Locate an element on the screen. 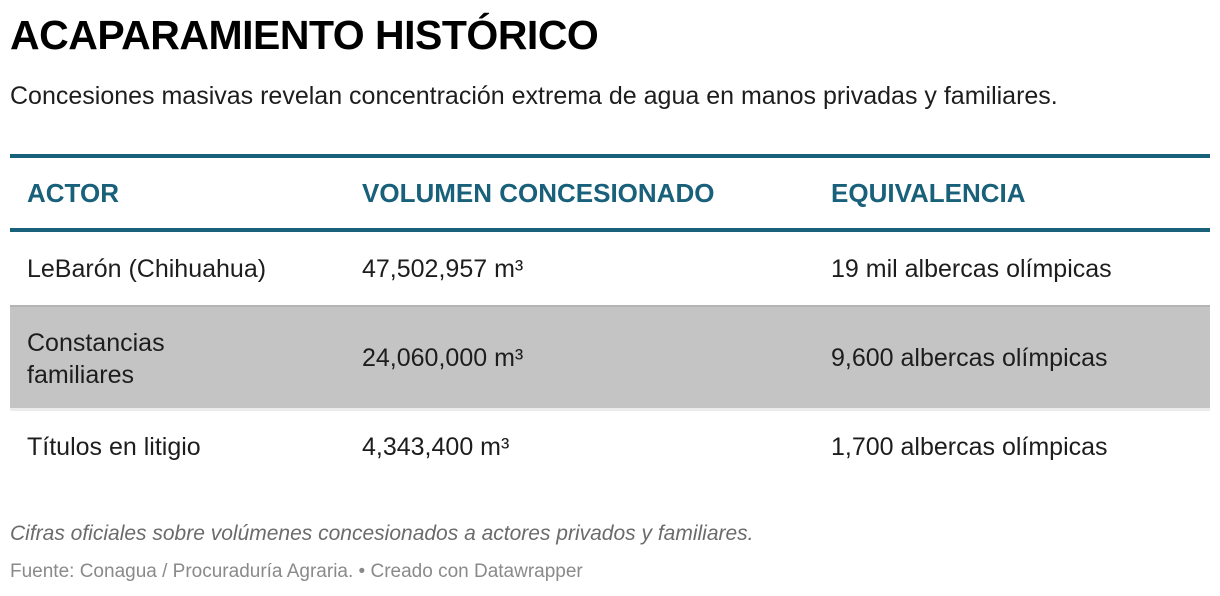 The image size is (1220, 596). cell-equivalencia: 19 mil albercas olímpicas is located at coordinates (971, 269).